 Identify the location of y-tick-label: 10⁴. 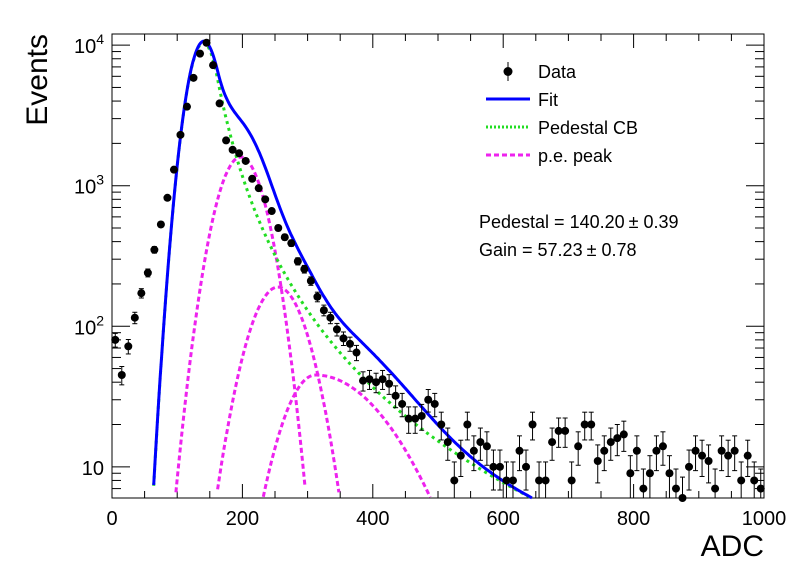
(89, 44).